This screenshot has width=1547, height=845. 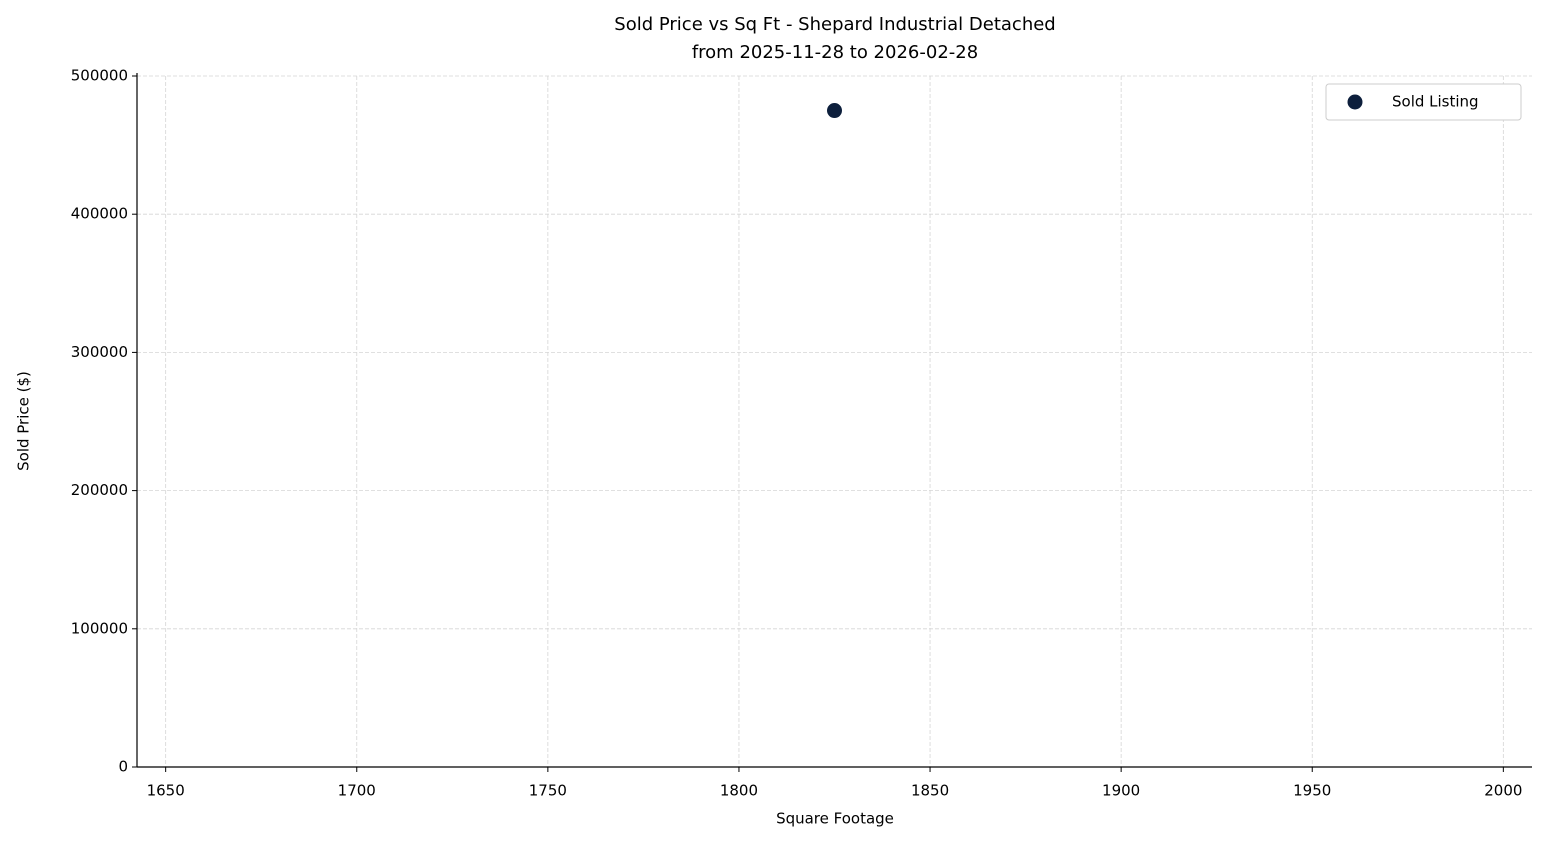 What do you see at coordinates (1435, 102) in the screenshot?
I see `legend-label: Sold Listing` at bounding box center [1435, 102].